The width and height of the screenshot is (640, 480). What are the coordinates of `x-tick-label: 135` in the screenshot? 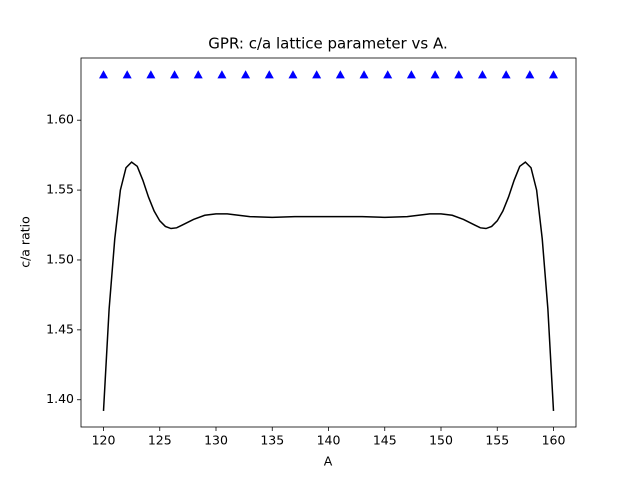 It's located at (272, 440).